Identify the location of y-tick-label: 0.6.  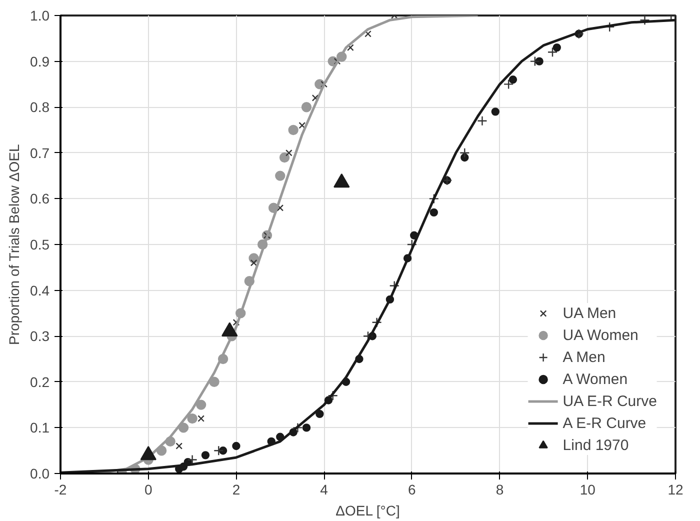
(40, 198).